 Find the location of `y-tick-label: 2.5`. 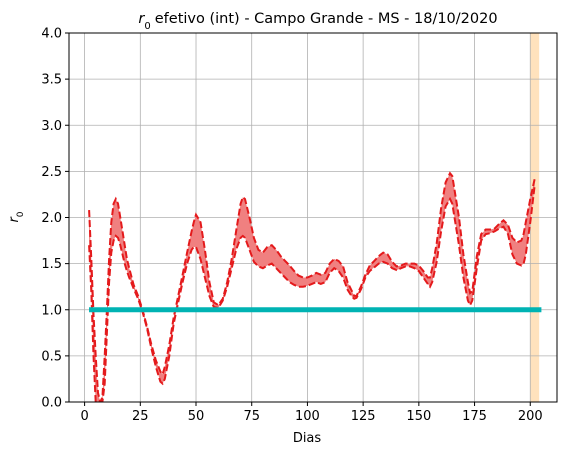

y-tick-label: 2.5 is located at coordinates (51, 172).